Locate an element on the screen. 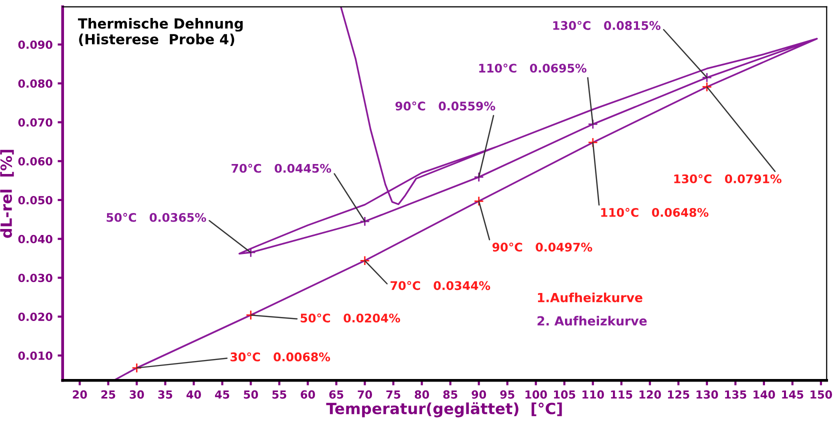 The height and width of the screenshot is (425, 835). x-tick-label: 125 is located at coordinates (679, 394).